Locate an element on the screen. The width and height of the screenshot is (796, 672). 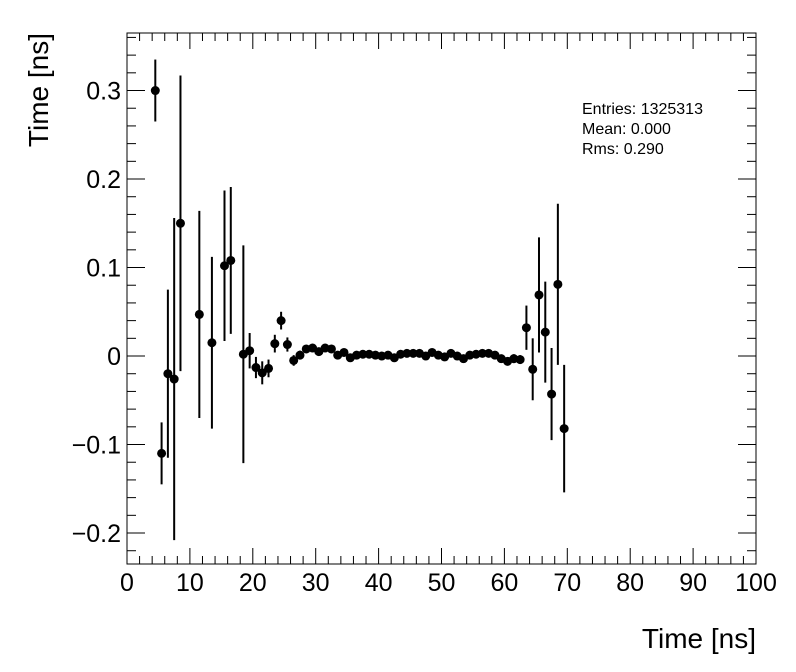
y-tick-label: 0.2 is located at coordinates (103, 180).